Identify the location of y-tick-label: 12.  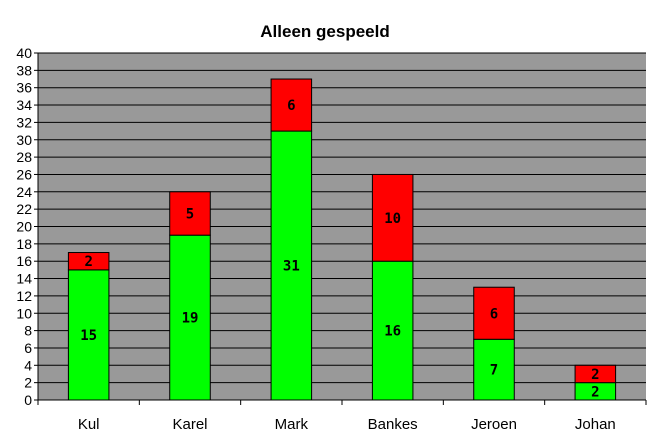
(24, 296).